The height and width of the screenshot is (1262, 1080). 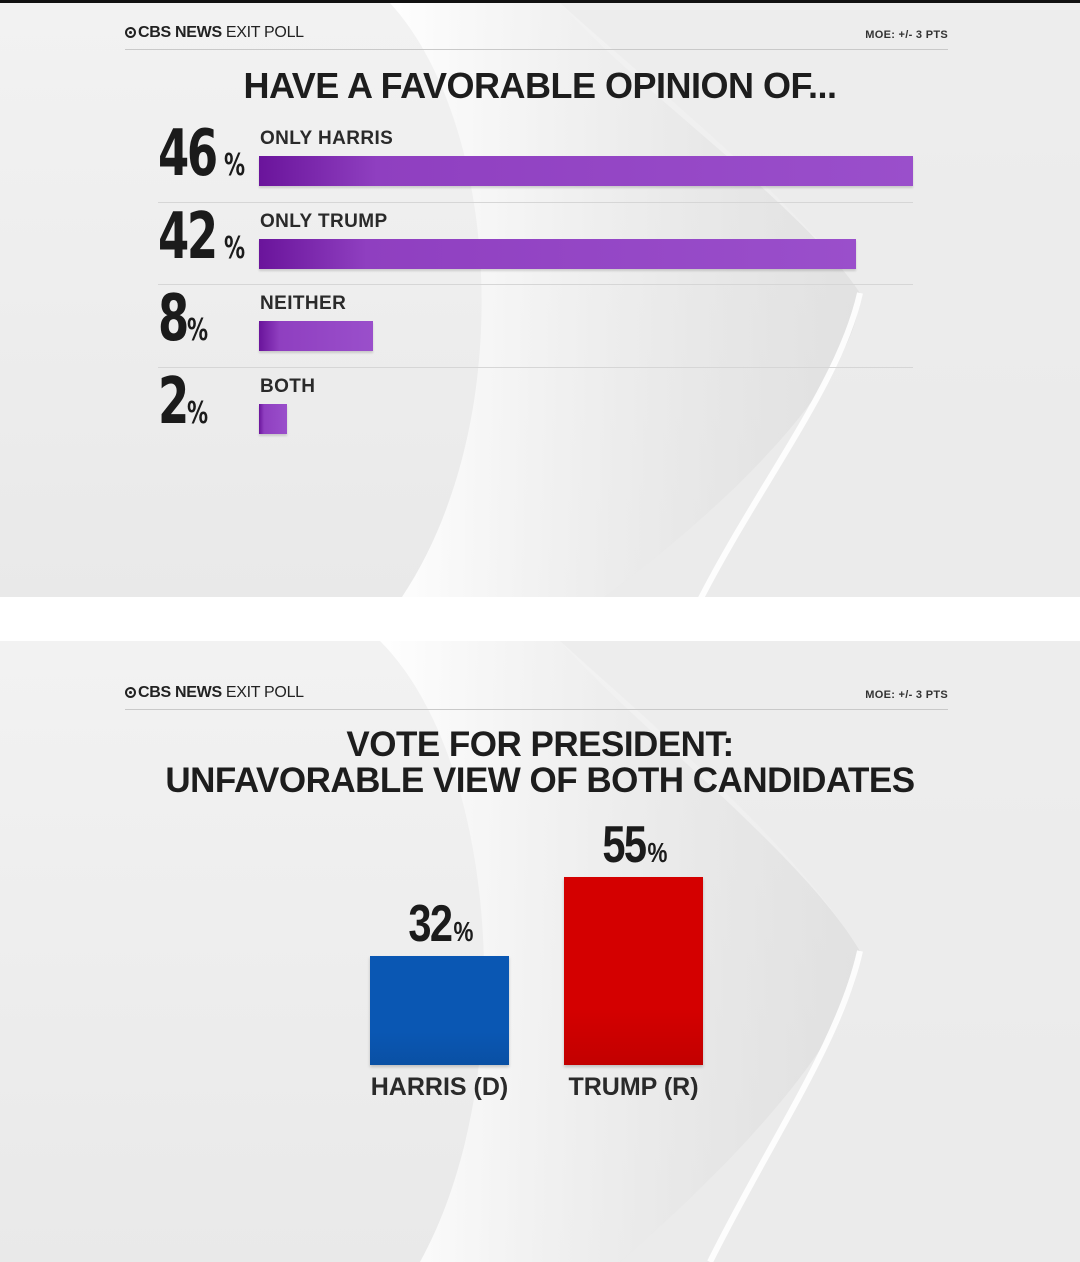 What do you see at coordinates (324, 221) in the screenshot?
I see `category-label: ONLY TRUMP` at bounding box center [324, 221].